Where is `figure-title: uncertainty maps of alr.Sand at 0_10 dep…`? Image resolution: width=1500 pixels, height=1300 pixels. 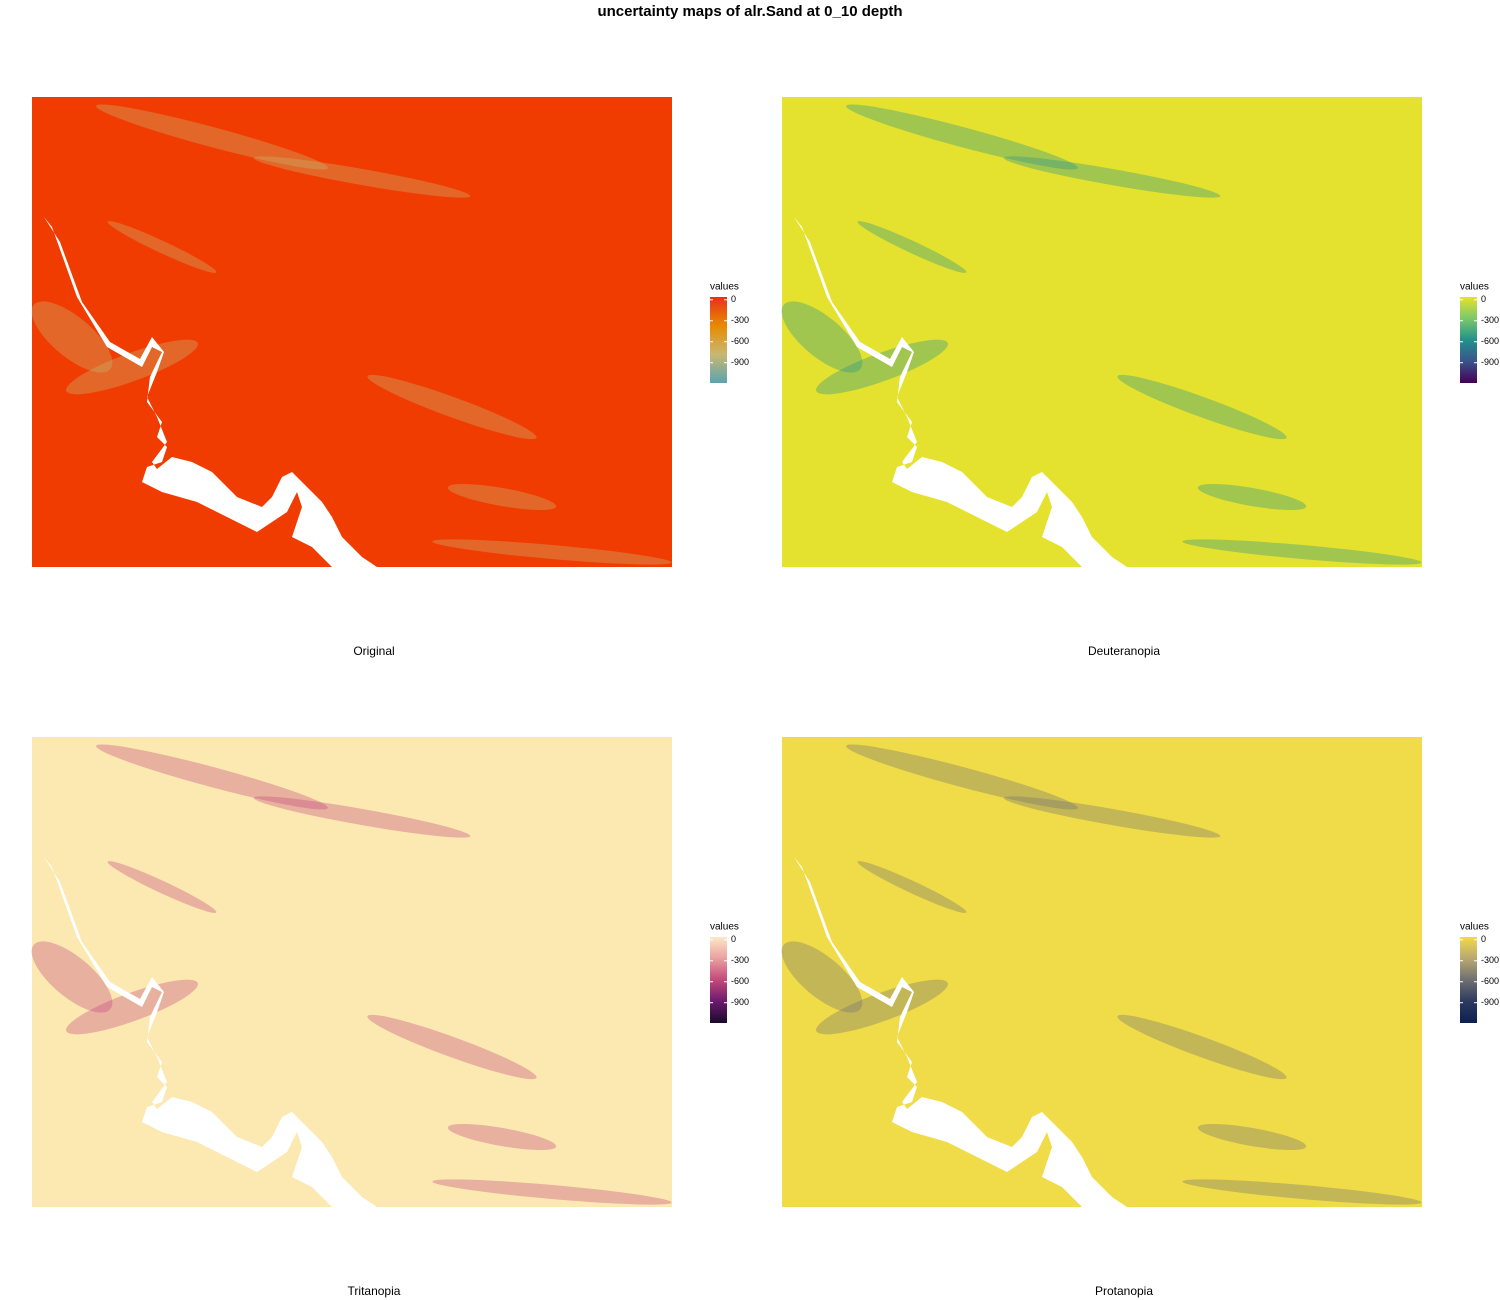
figure-title: uncertainty maps of alr.Sand at 0_10 dep… is located at coordinates (749, 11).